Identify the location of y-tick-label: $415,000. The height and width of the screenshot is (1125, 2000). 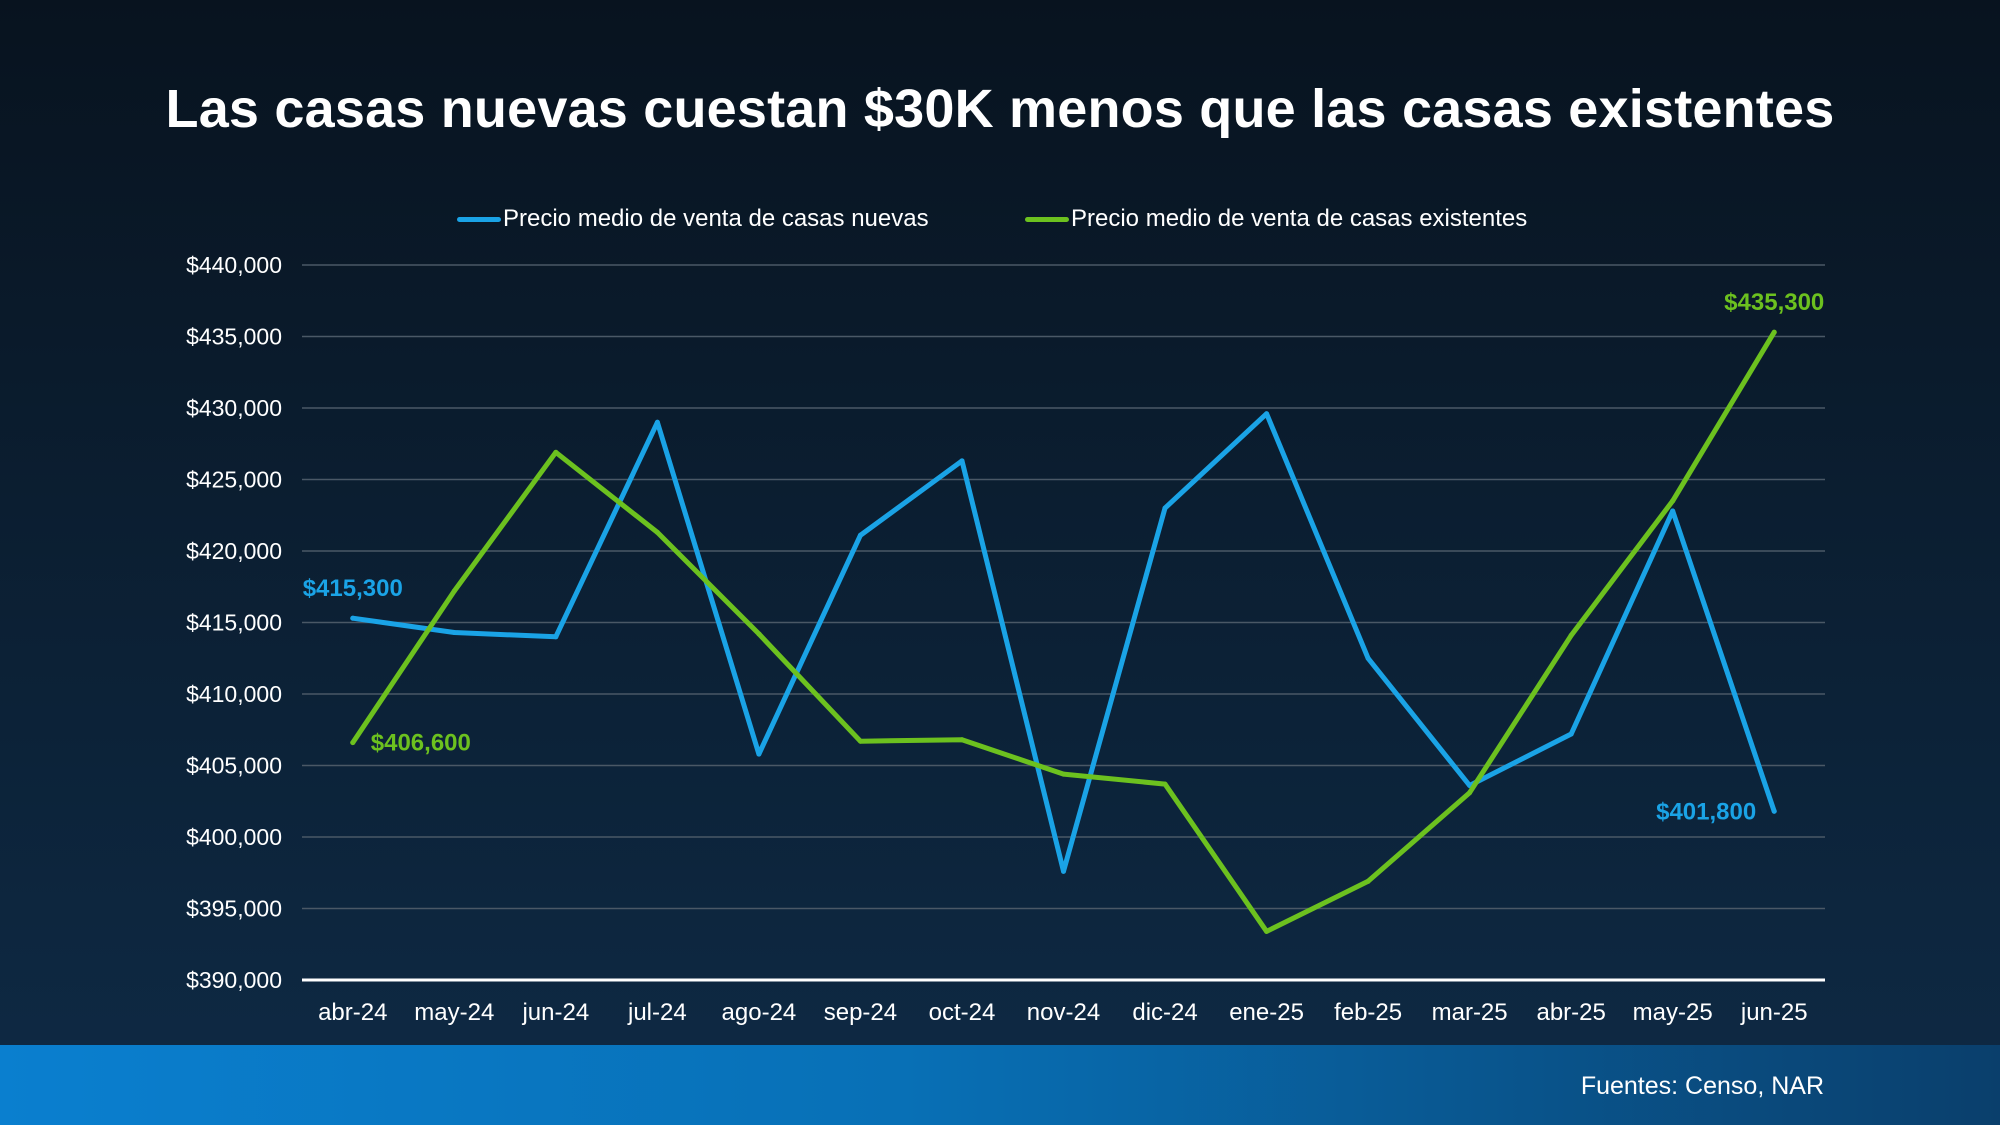
(234, 623).